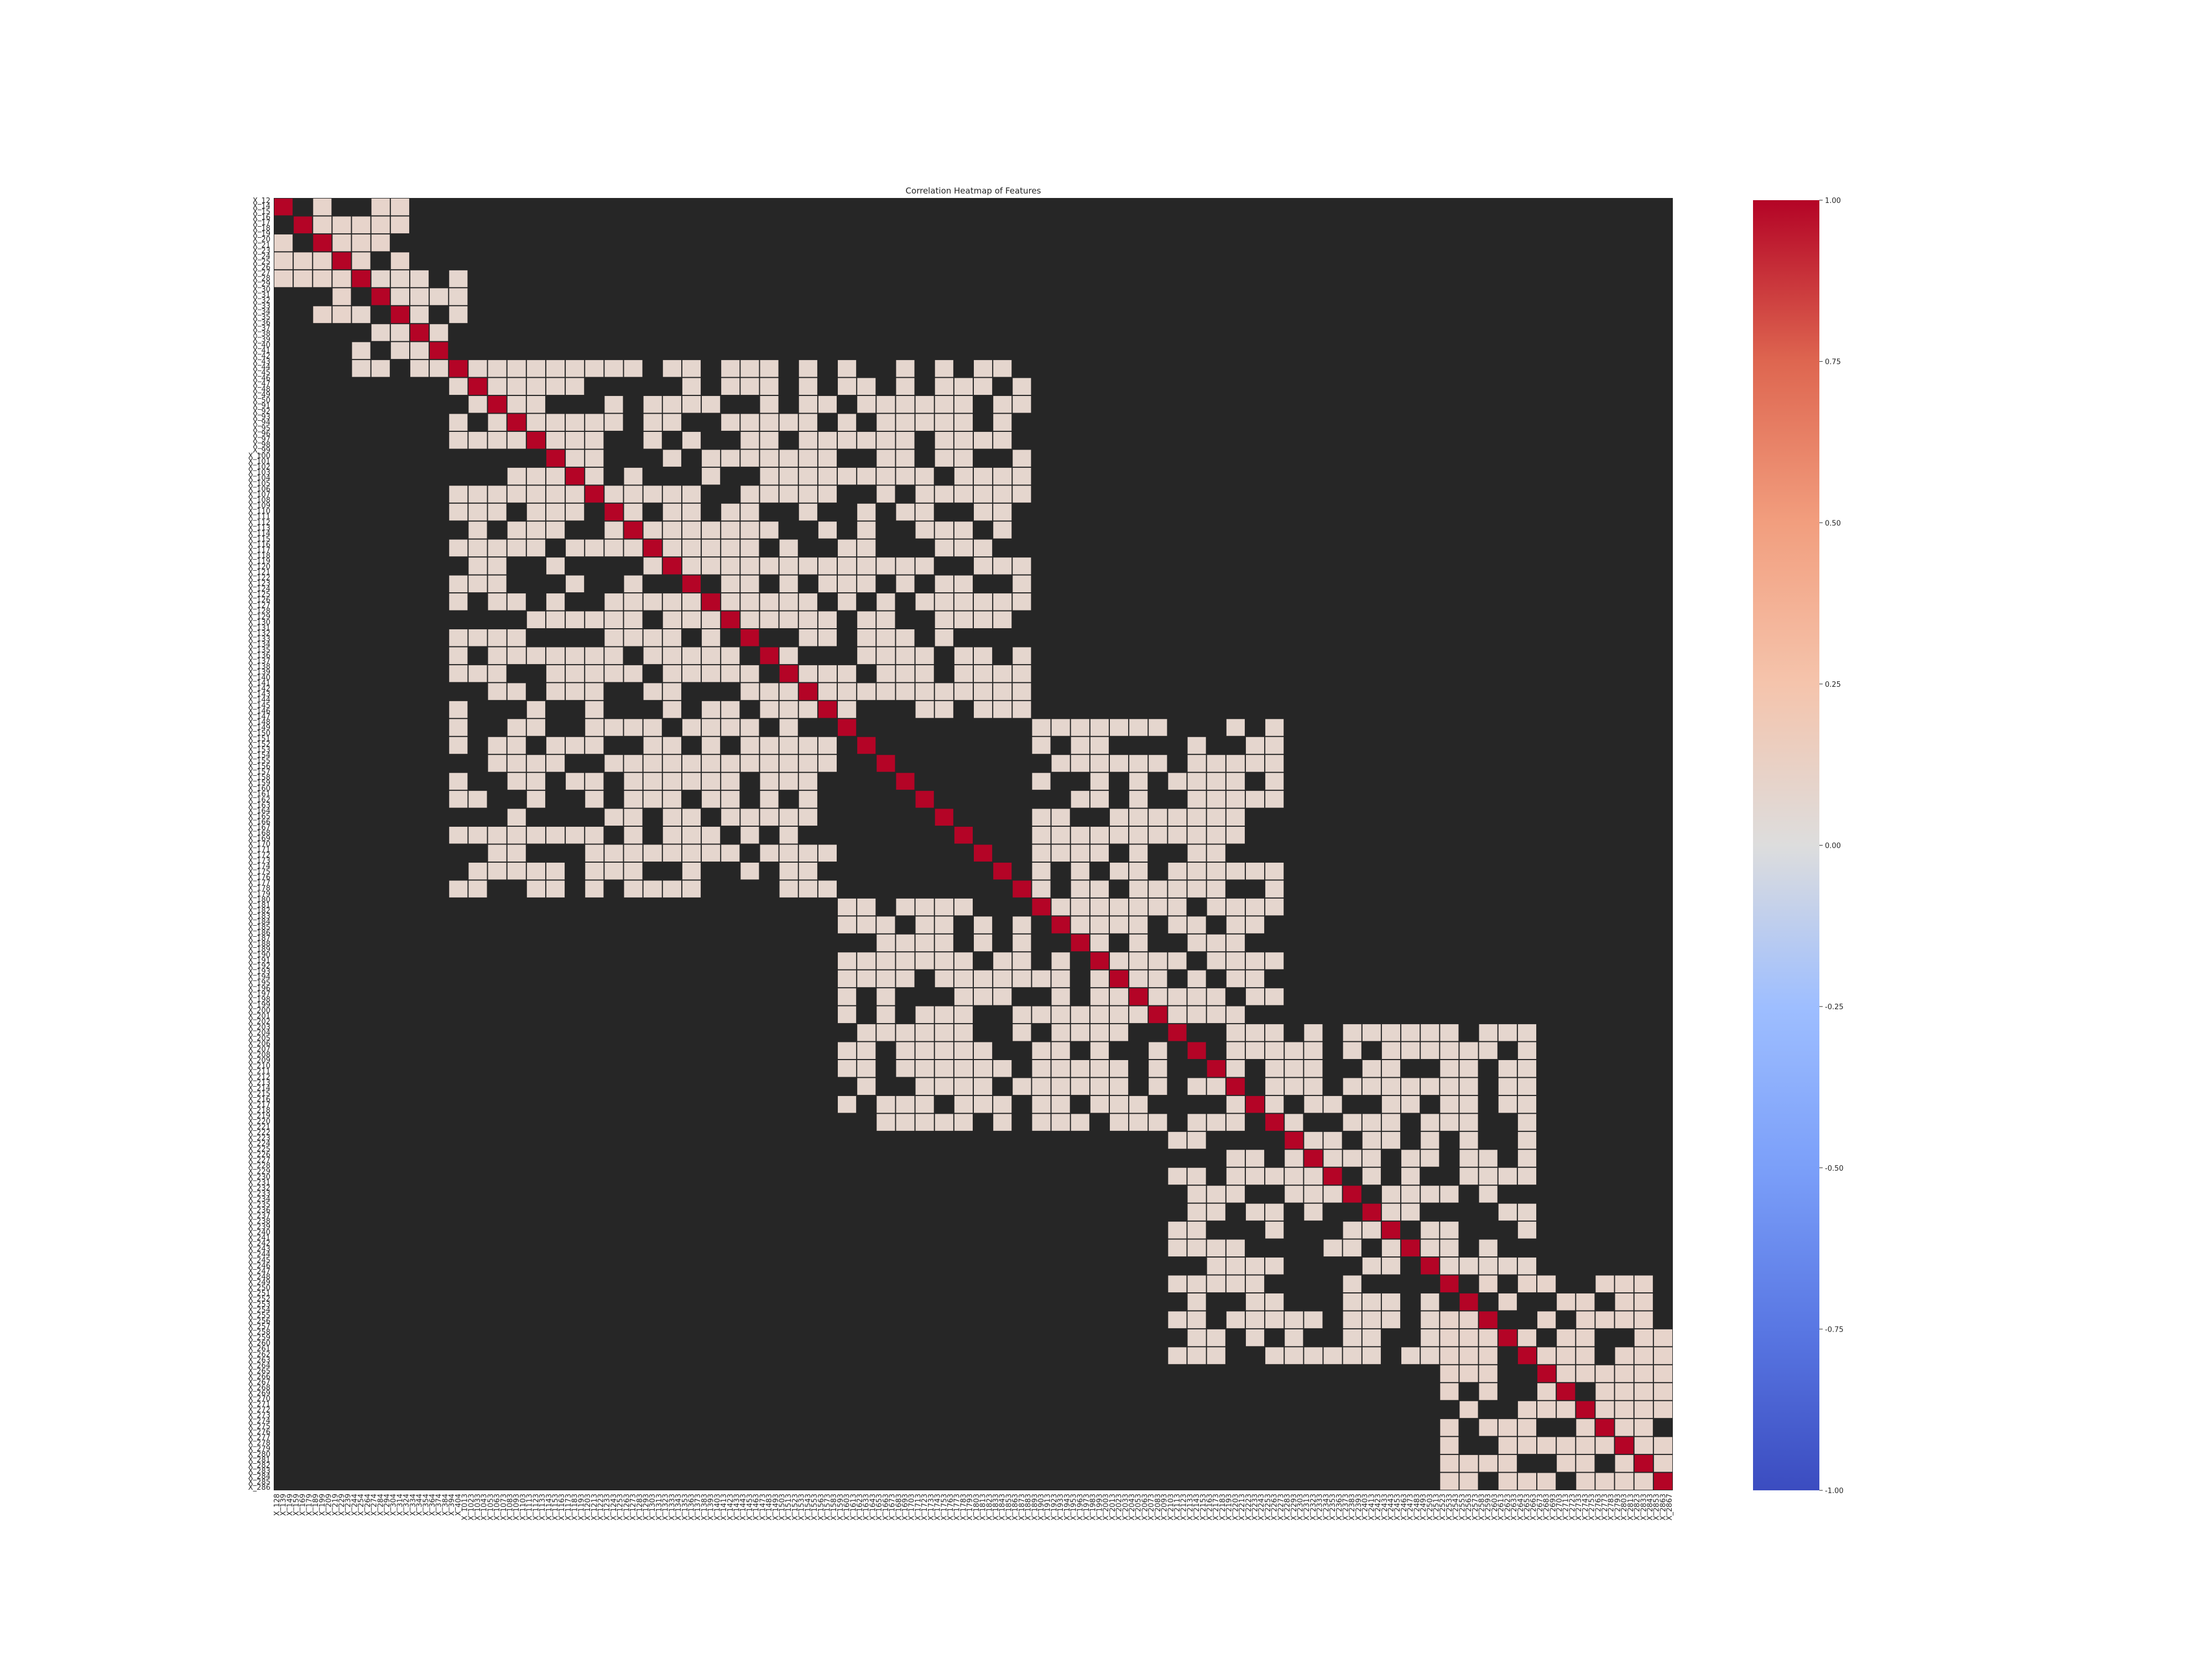 Image resolution: width=2212 pixels, height=1659 pixels. What do you see at coordinates (259, 1061) in the screenshot?
I see `y-tick-label: X_209` at bounding box center [259, 1061].